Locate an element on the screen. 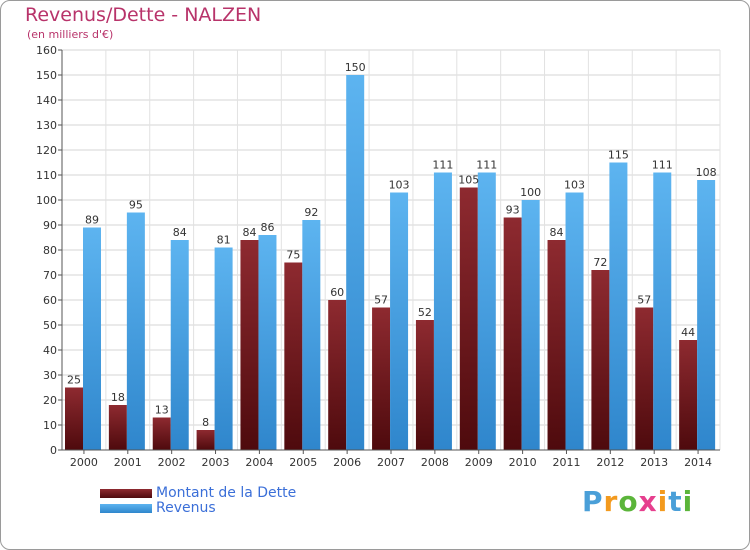 This screenshot has height=550, width=750. data-label-revenue: 86 is located at coordinates (267, 227).